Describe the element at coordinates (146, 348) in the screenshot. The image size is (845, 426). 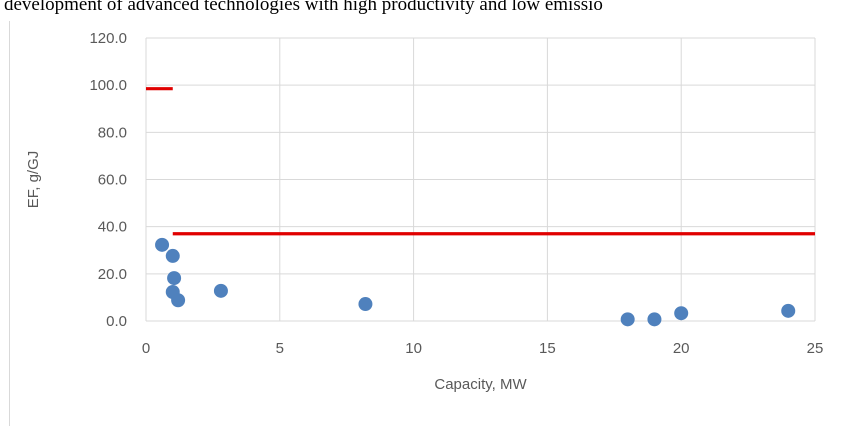
I see `x-tick-label: 0` at that location.